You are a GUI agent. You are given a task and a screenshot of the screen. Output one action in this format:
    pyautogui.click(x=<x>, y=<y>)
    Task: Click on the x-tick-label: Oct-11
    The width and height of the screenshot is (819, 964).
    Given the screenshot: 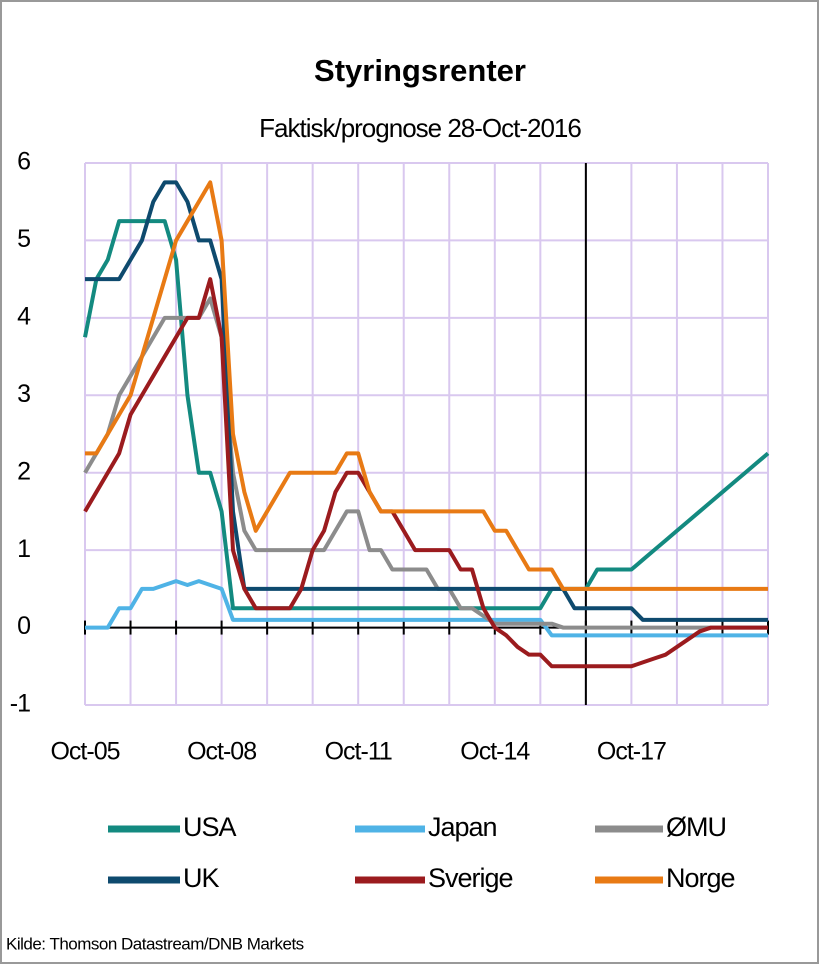 What is the action you would take?
    pyautogui.click(x=358, y=752)
    